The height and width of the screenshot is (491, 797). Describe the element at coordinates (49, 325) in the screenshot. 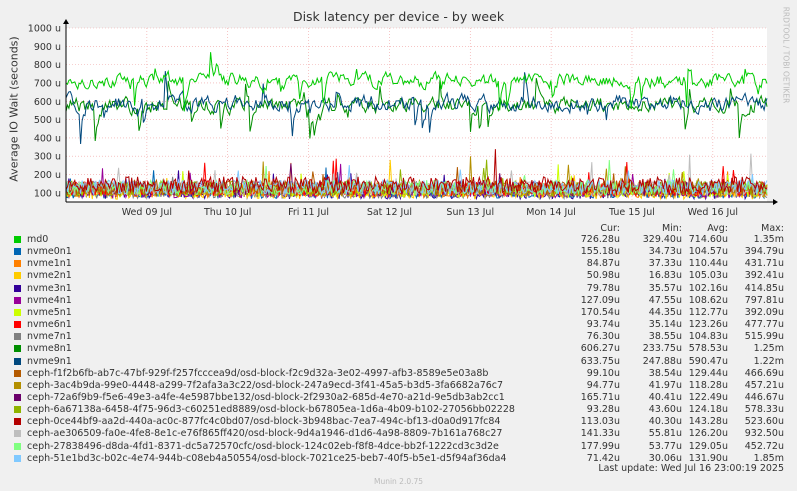

I see `legend-series-name: nvme6n1` at that location.